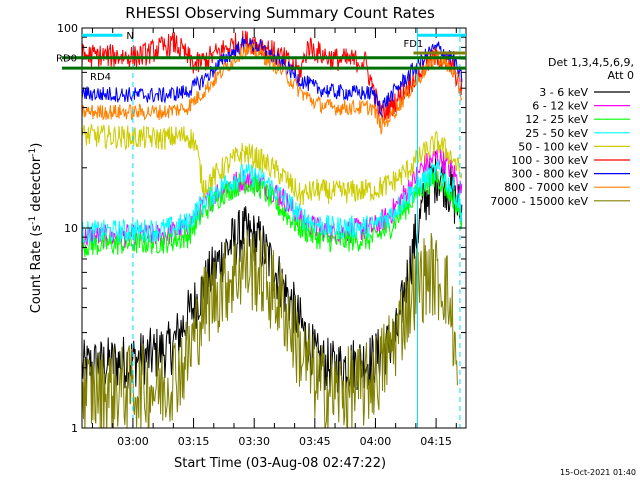  I want to click on legend-label-8: 7000 - 15000 keV, so click(539, 201).